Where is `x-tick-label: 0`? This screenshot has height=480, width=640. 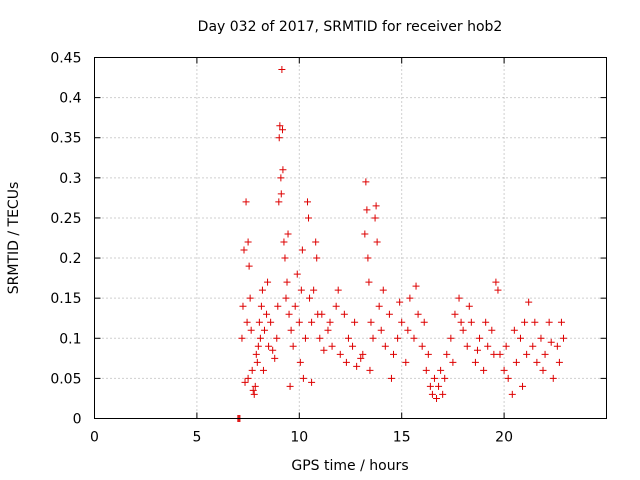
x-tick-label: 0 is located at coordinates (94, 438).